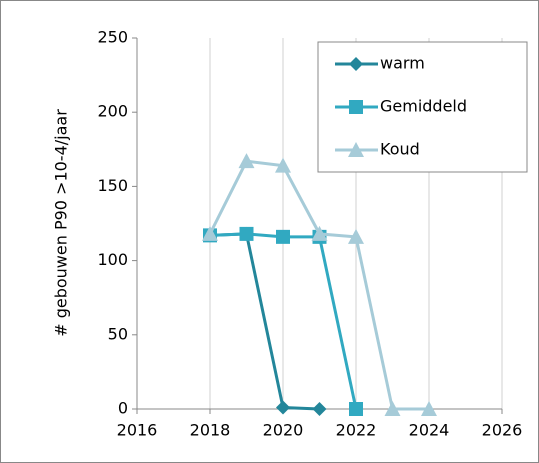 This screenshot has height=463, width=539. Describe the element at coordinates (210, 430) in the screenshot. I see `x-tick-label: 2018` at that location.